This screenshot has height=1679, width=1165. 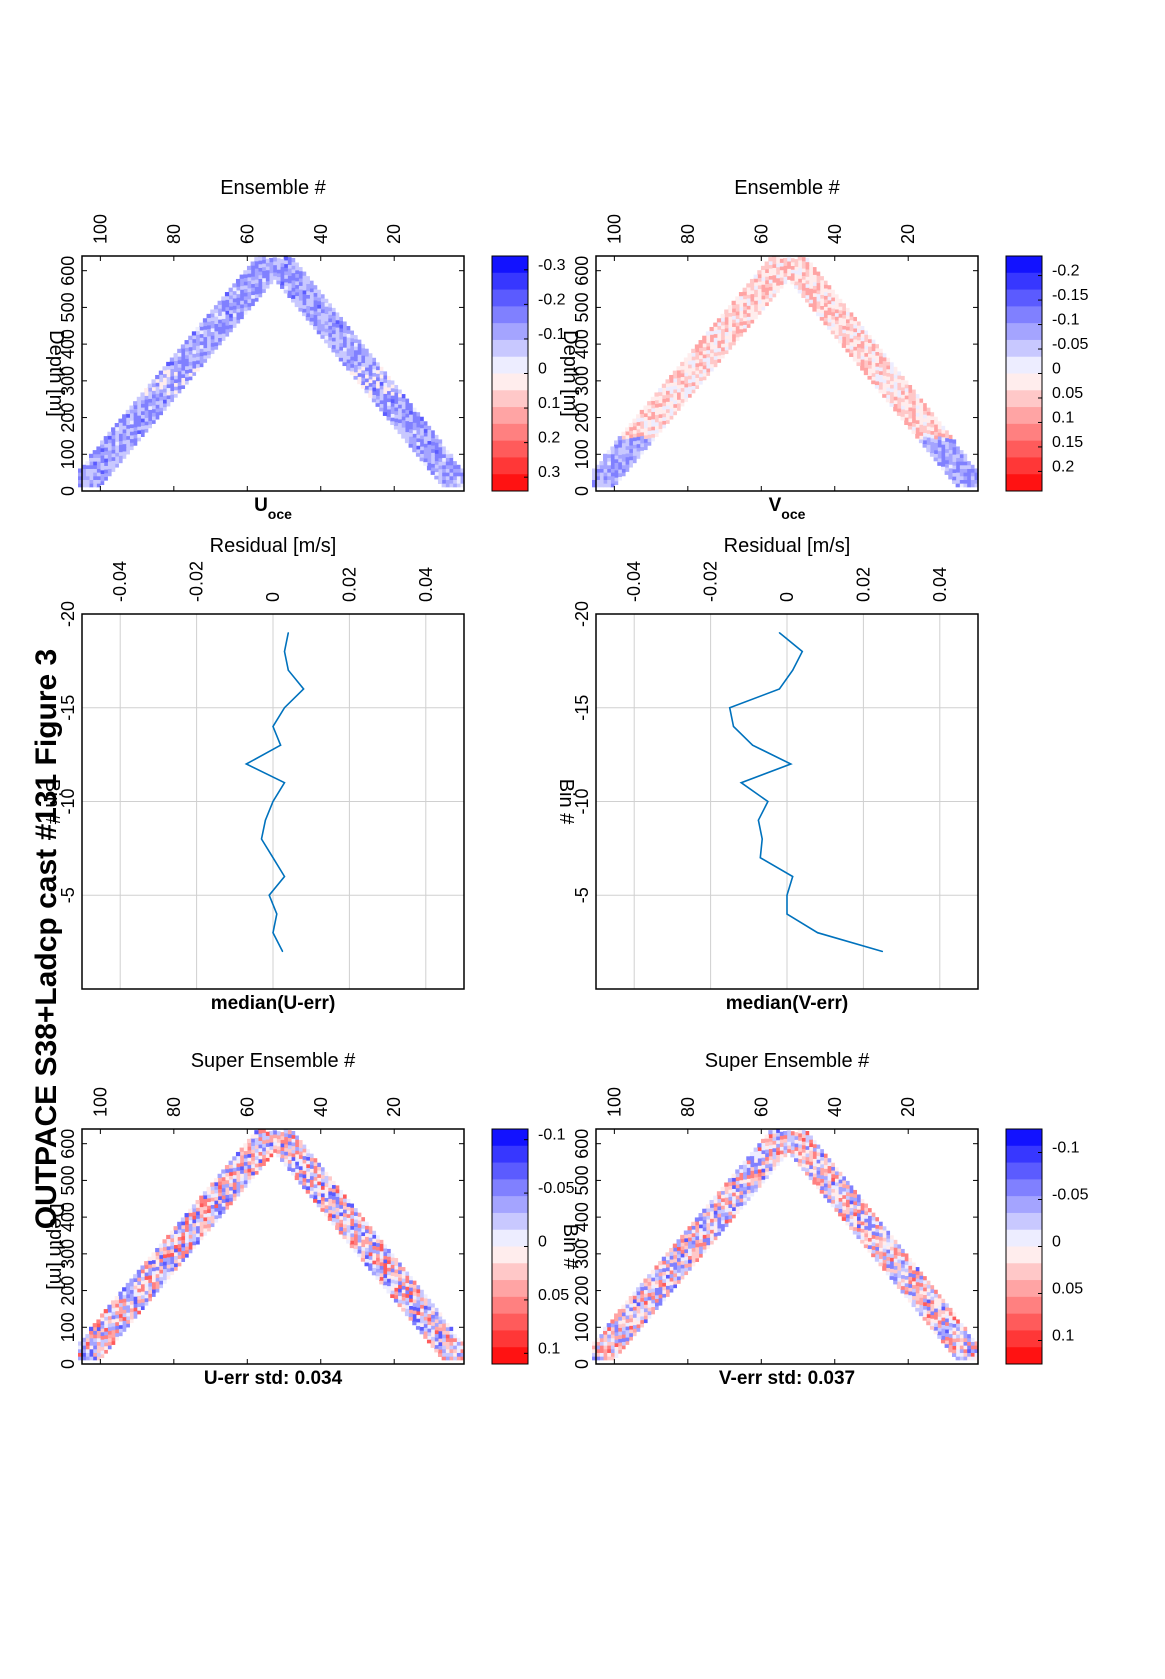 What do you see at coordinates (510, 1204) in the screenshot?
I see `colorbar-swatch` at bounding box center [510, 1204].